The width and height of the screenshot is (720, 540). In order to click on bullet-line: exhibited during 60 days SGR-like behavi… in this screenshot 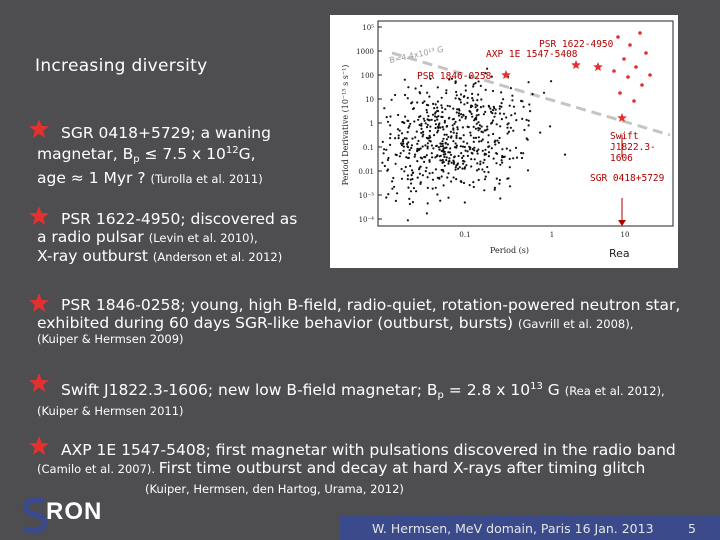, I will do `click(335, 323)`.